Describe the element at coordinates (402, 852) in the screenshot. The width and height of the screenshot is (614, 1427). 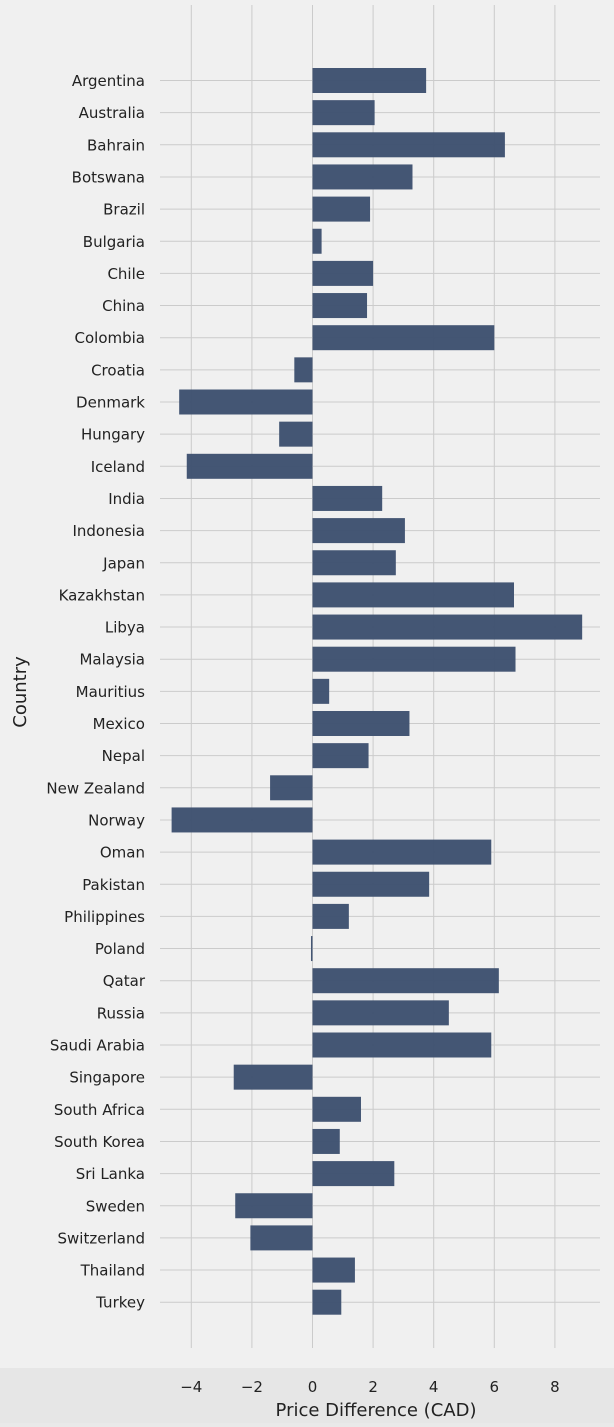
I see `bar-oman` at that location.